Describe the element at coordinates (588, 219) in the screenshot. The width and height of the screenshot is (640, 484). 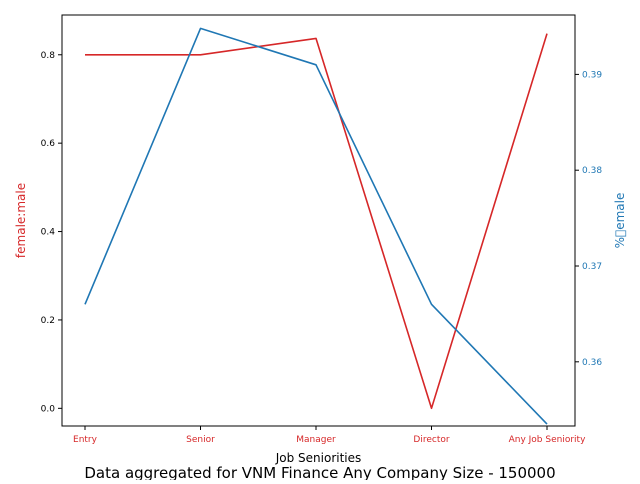
I see `right-y-axis: 0.36 0.37 0.38 0.39` at that location.